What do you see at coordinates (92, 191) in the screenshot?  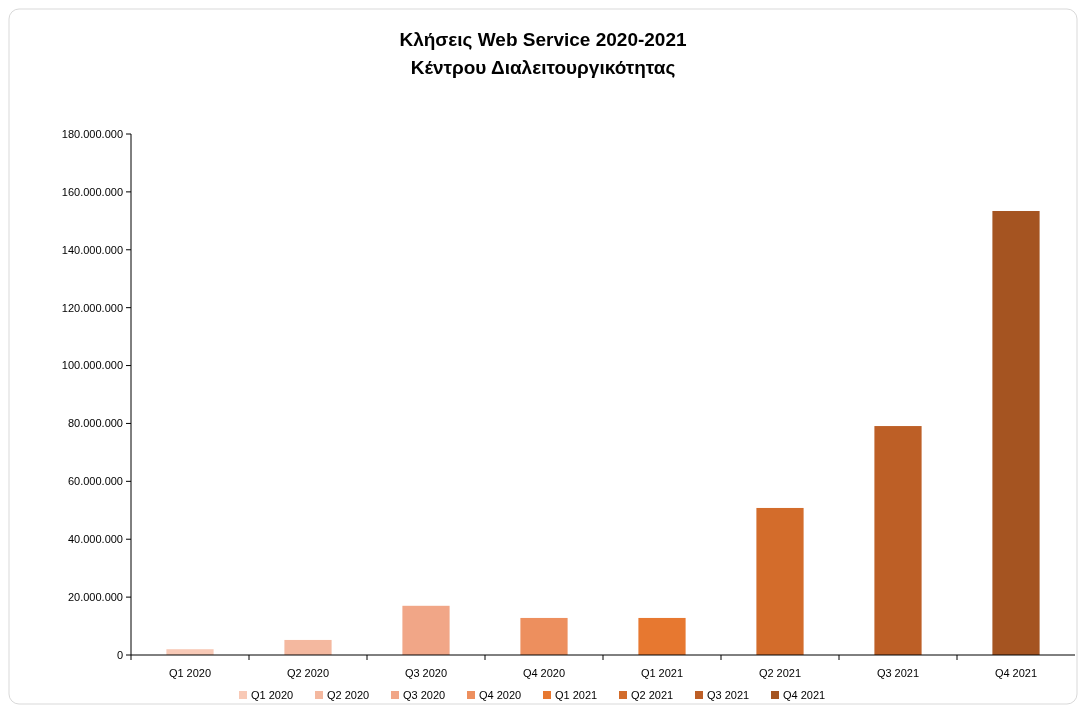 I see `y-tick-label: 160.000.000` at bounding box center [92, 191].